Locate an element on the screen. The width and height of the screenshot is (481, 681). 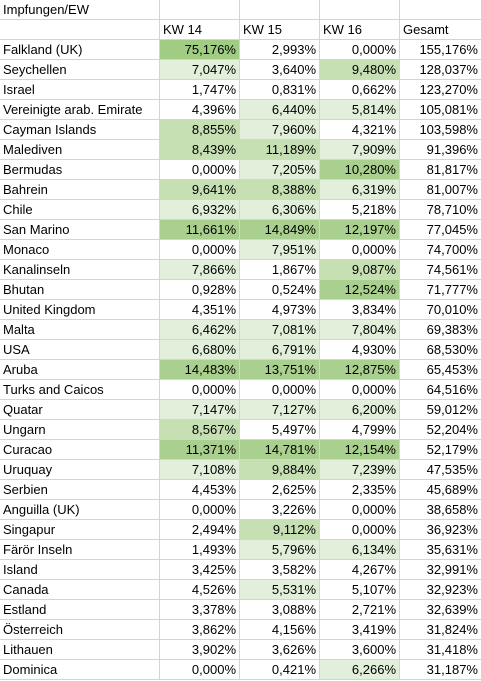
kw15-cell: 7,951% is located at coordinates (280, 250).